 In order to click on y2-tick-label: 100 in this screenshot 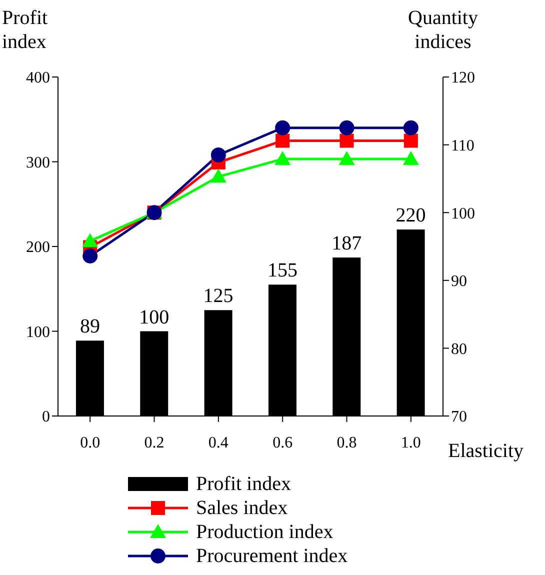, I will do `click(463, 213)`.